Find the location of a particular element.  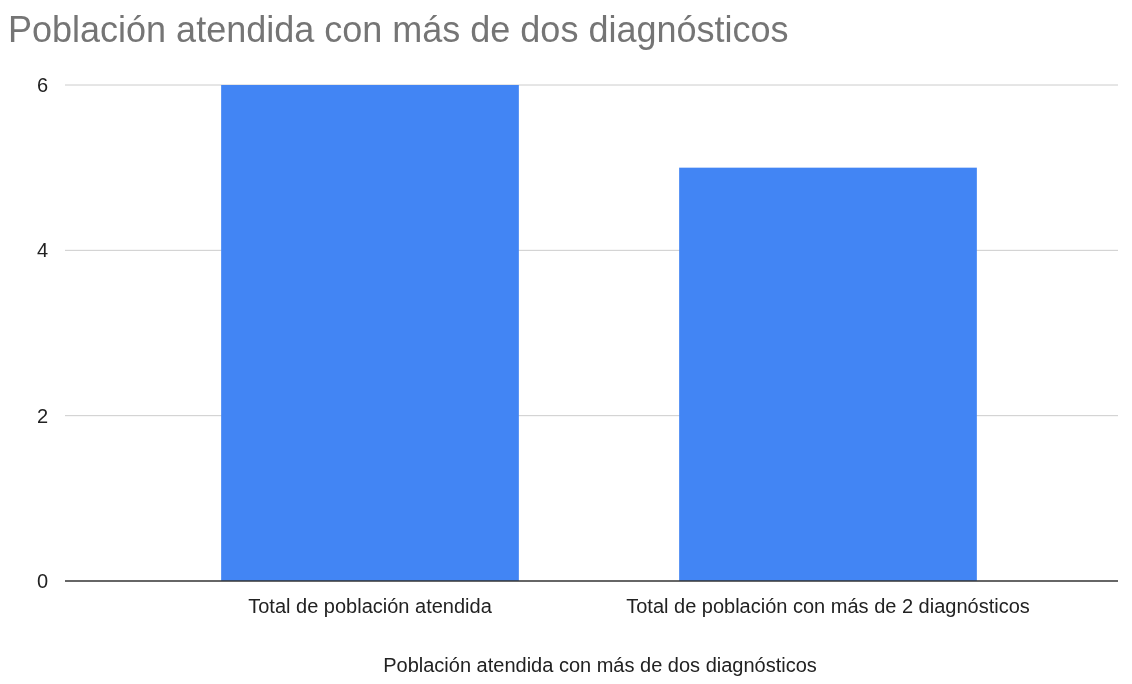

chart-title: Población atendida con más de dos diagnósticos is located at coordinates (398, 29).